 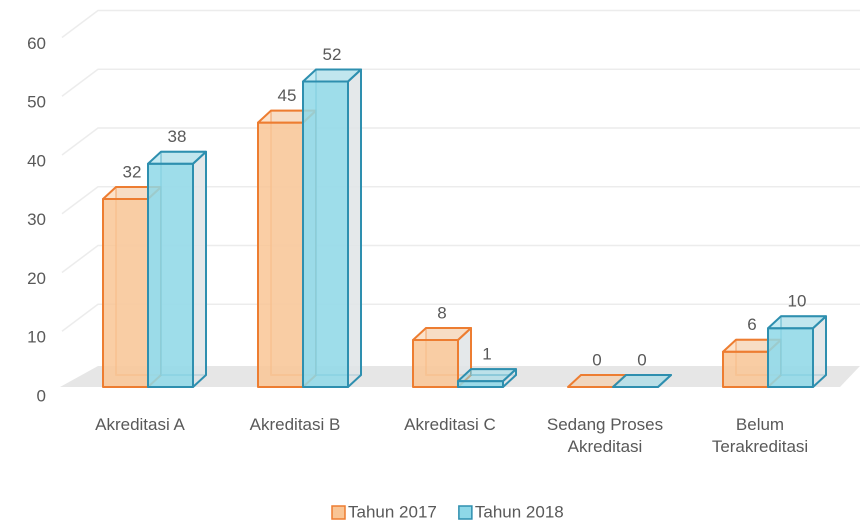 What do you see at coordinates (177, 136) in the screenshot?
I see `value-label: 38` at bounding box center [177, 136].